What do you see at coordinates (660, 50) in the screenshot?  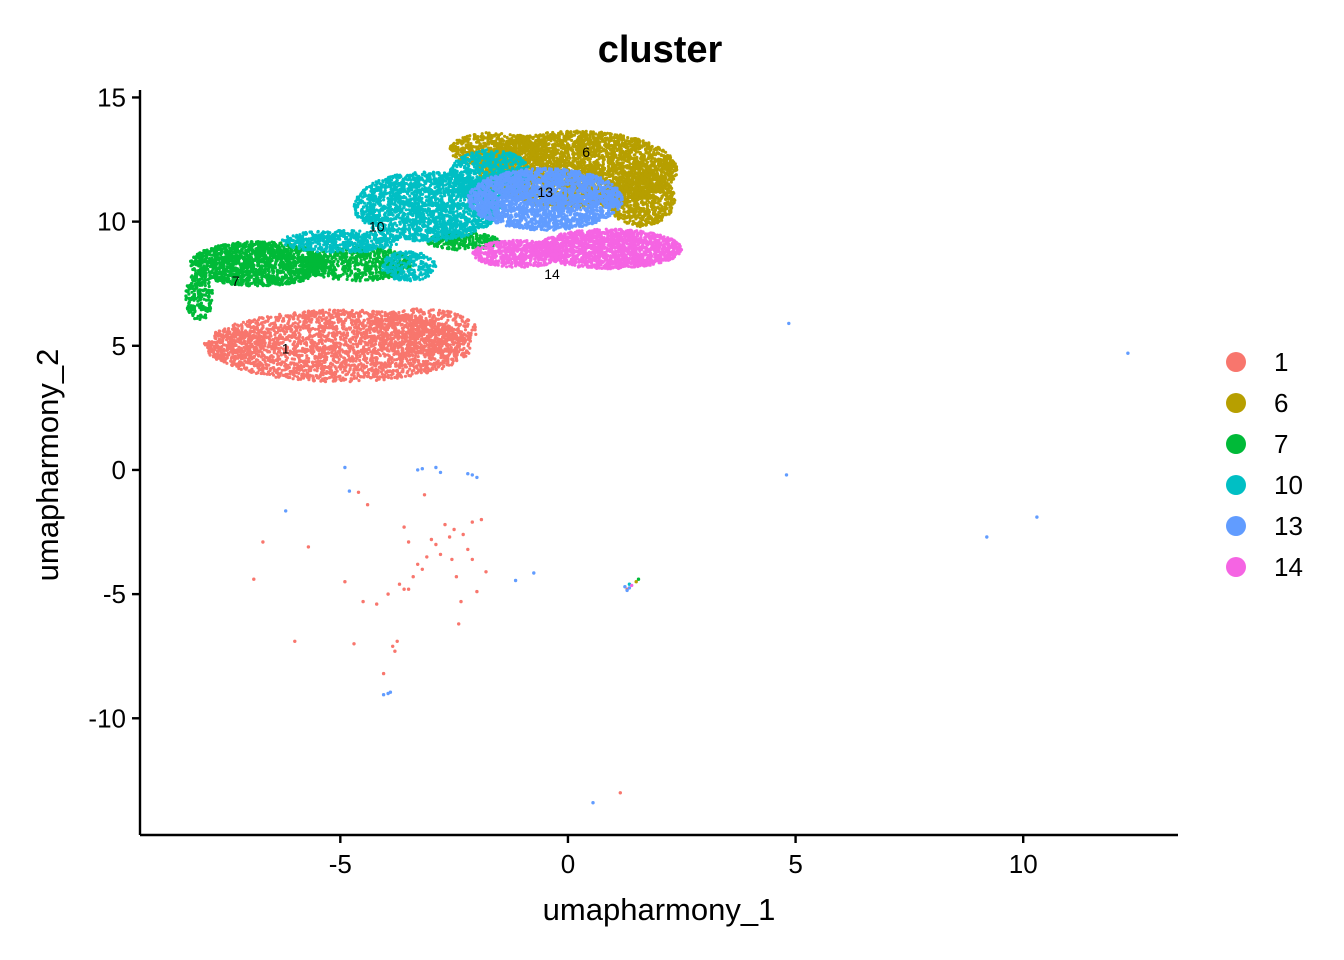 I see `chart-title: cluster` at bounding box center [660, 50].